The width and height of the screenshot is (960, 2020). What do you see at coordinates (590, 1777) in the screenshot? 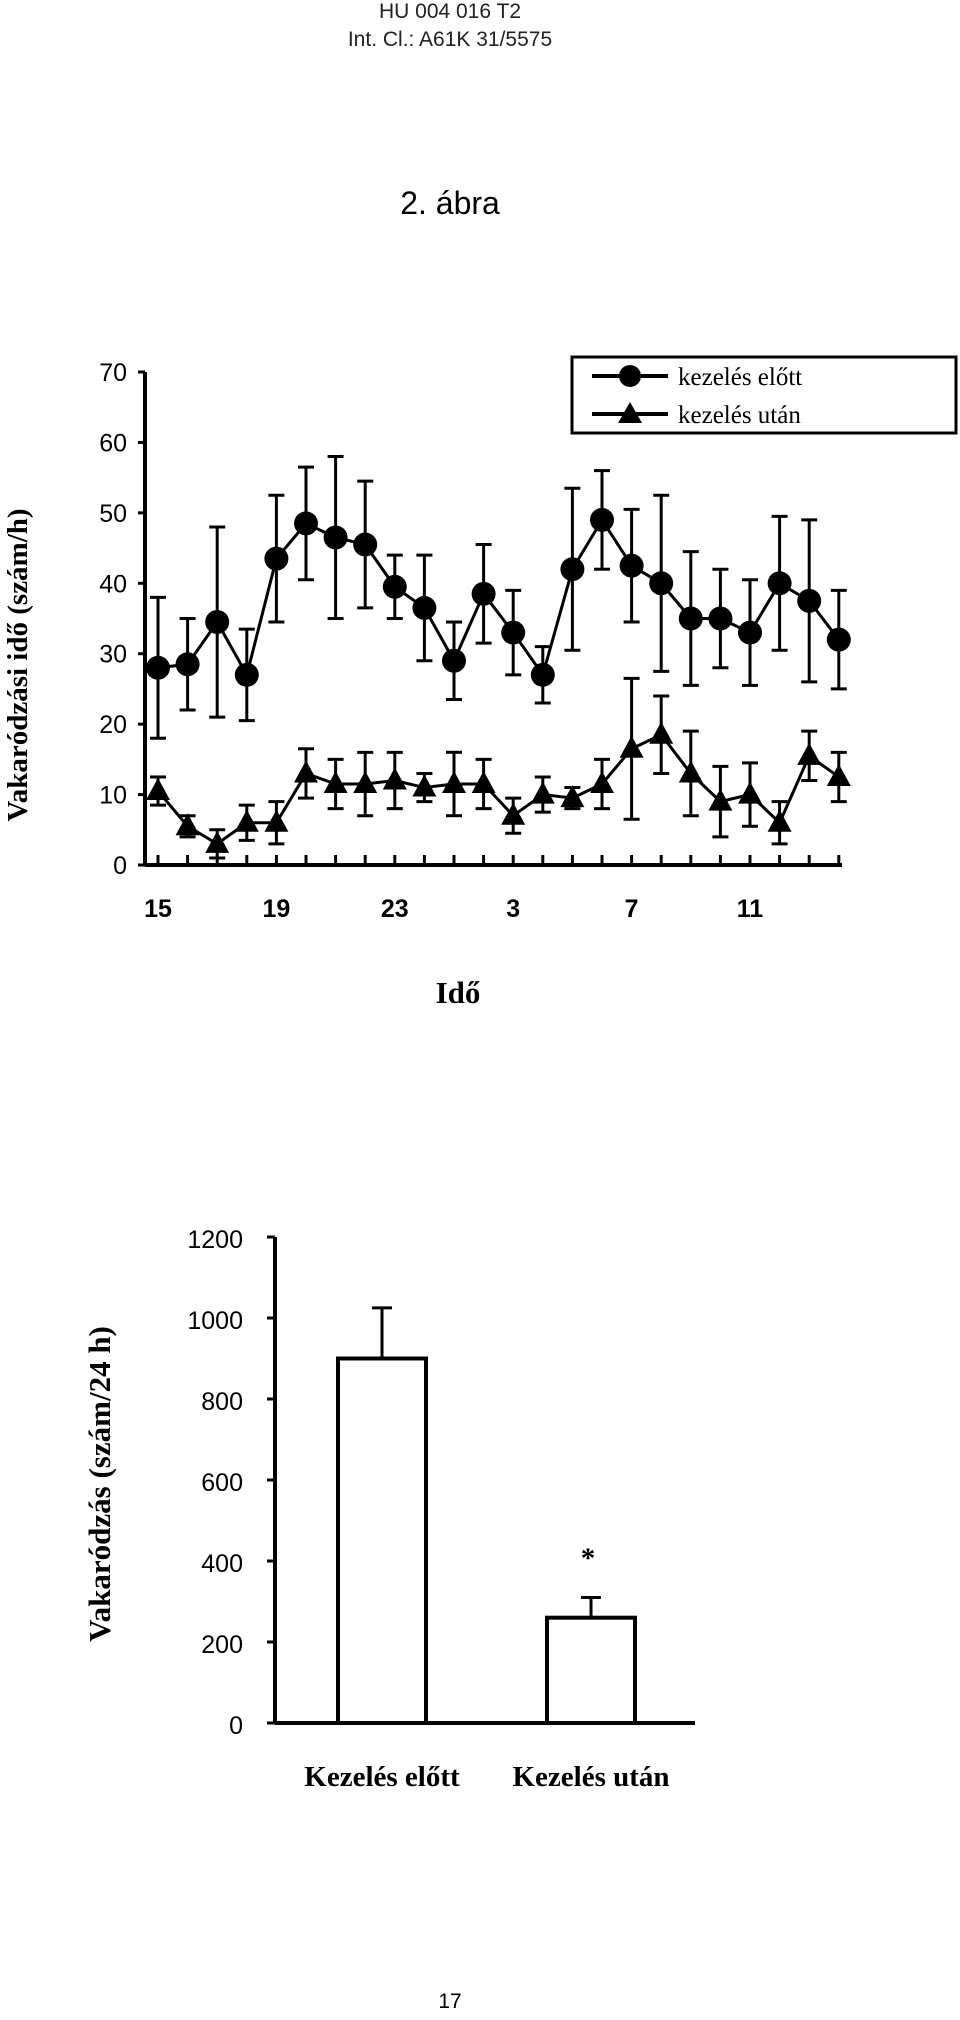
I see `category-label: Kezelés után` at bounding box center [590, 1777].